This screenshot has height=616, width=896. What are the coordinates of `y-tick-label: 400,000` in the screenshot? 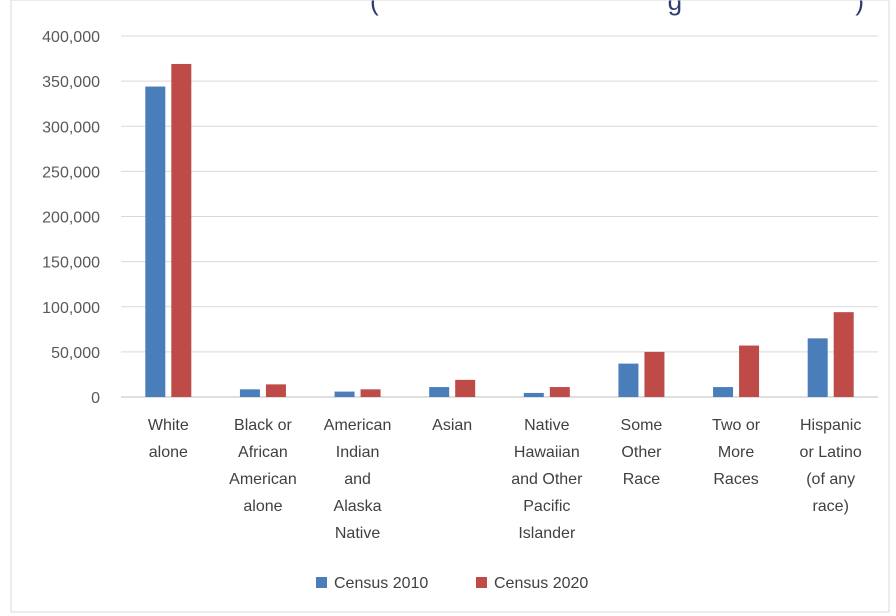 It's located at (71, 37).